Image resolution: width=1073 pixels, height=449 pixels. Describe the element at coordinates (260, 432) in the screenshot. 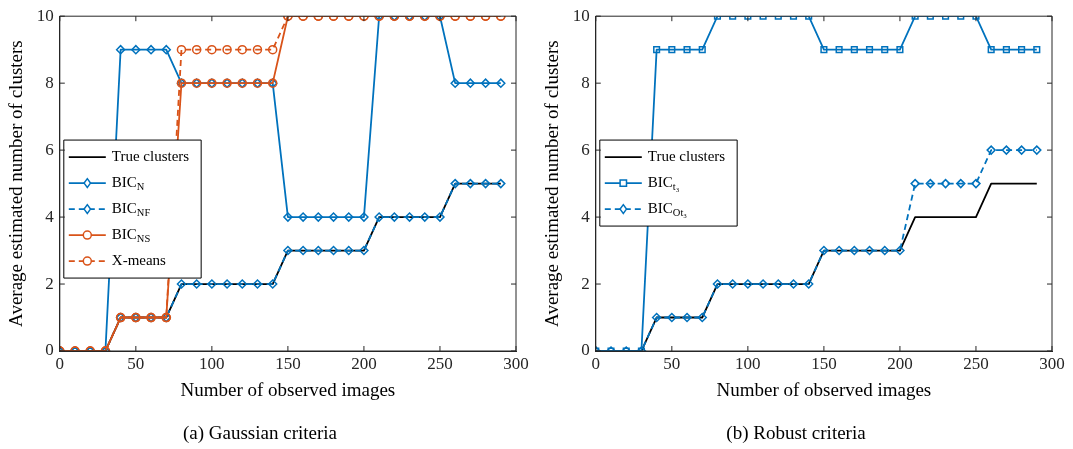

I see `text: (a) Gaussian criteria` at that location.